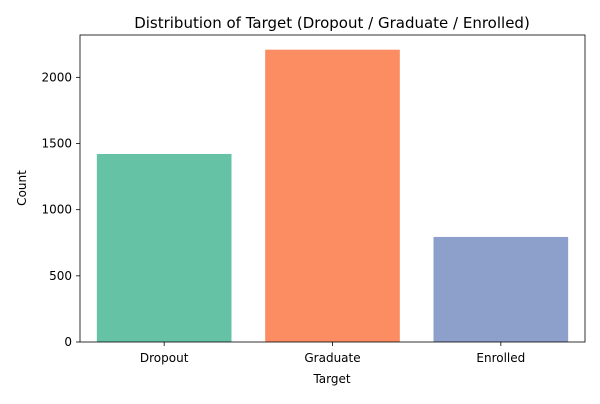 The image size is (600, 404). I want to click on x-tick-label: Dropout, so click(164, 358).